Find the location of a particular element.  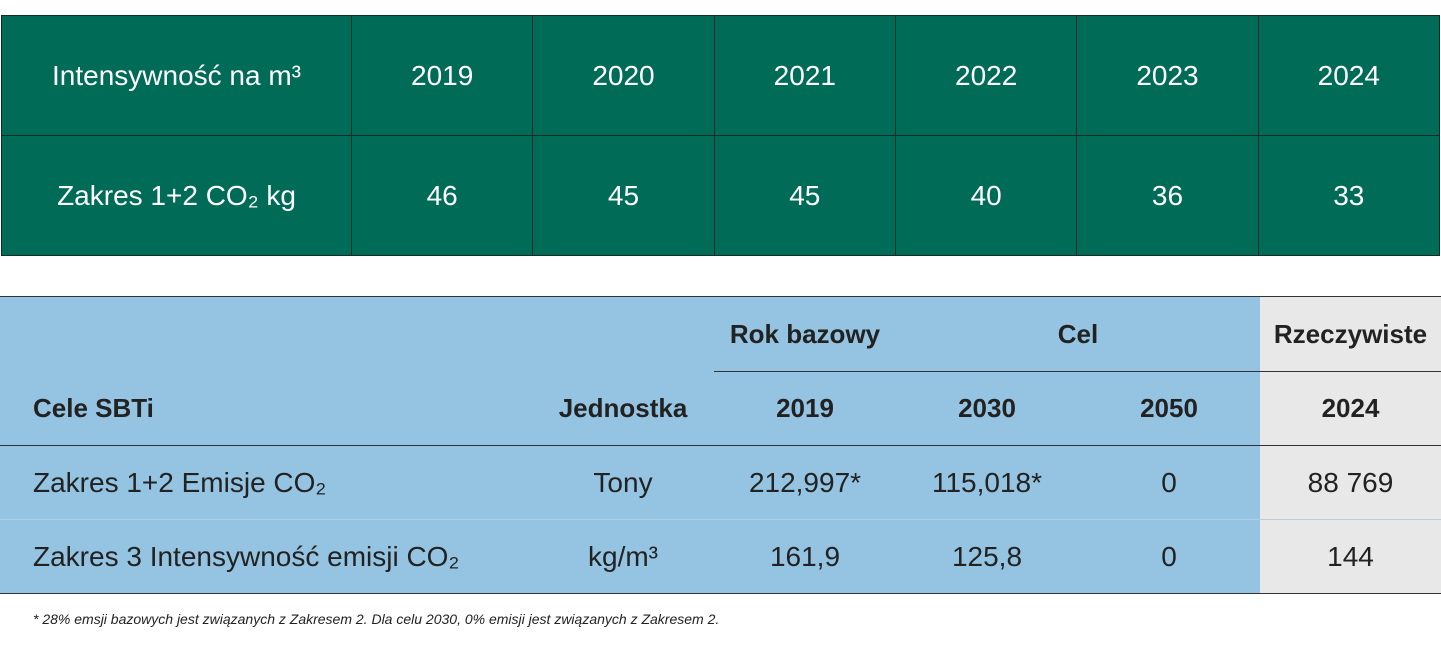

value-2023: 36 is located at coordinates (1167, 195).